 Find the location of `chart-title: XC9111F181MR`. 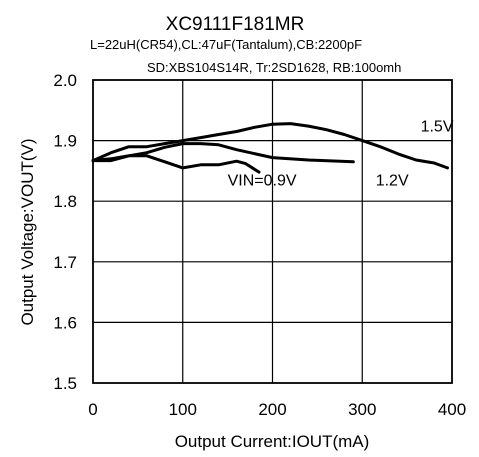

chart-title: XC9111F181MR is located at coordinates (235, 24).